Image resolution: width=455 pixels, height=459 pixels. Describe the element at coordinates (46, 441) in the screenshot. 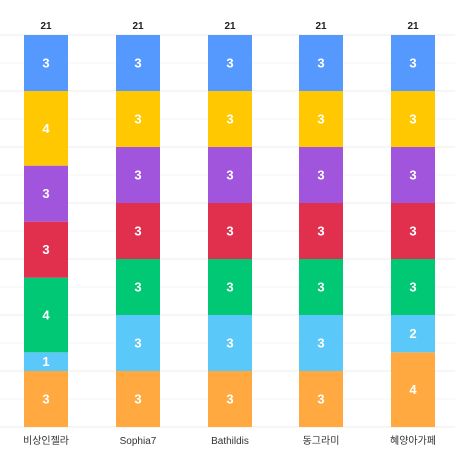

I see `category-label: 비상인젤라` at that location.